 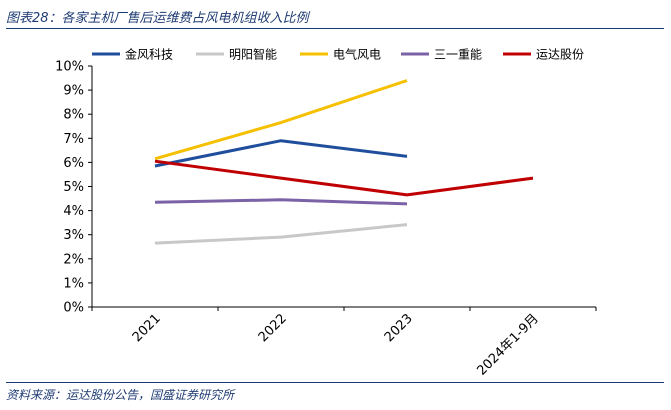 What do you see at coordinates (399, 328) in the screenshot?
I see `x-tick-label: 2023` at bounding box center [399, 328].